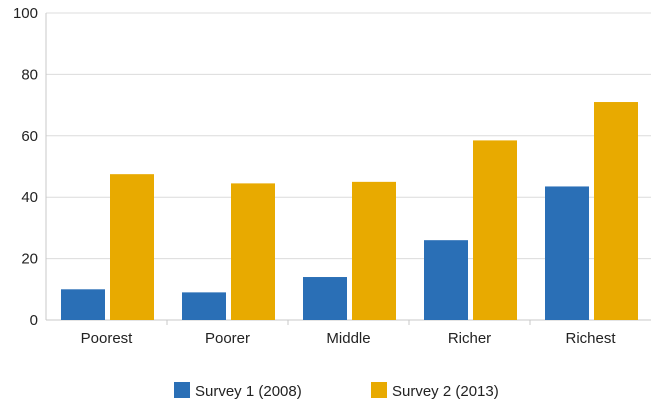  What do you see at coordinates (336, 391) in the screenshot?
I see `legend: Survey 1 (2008) Survey 2 (2013)` at bounding box center [336, 391].